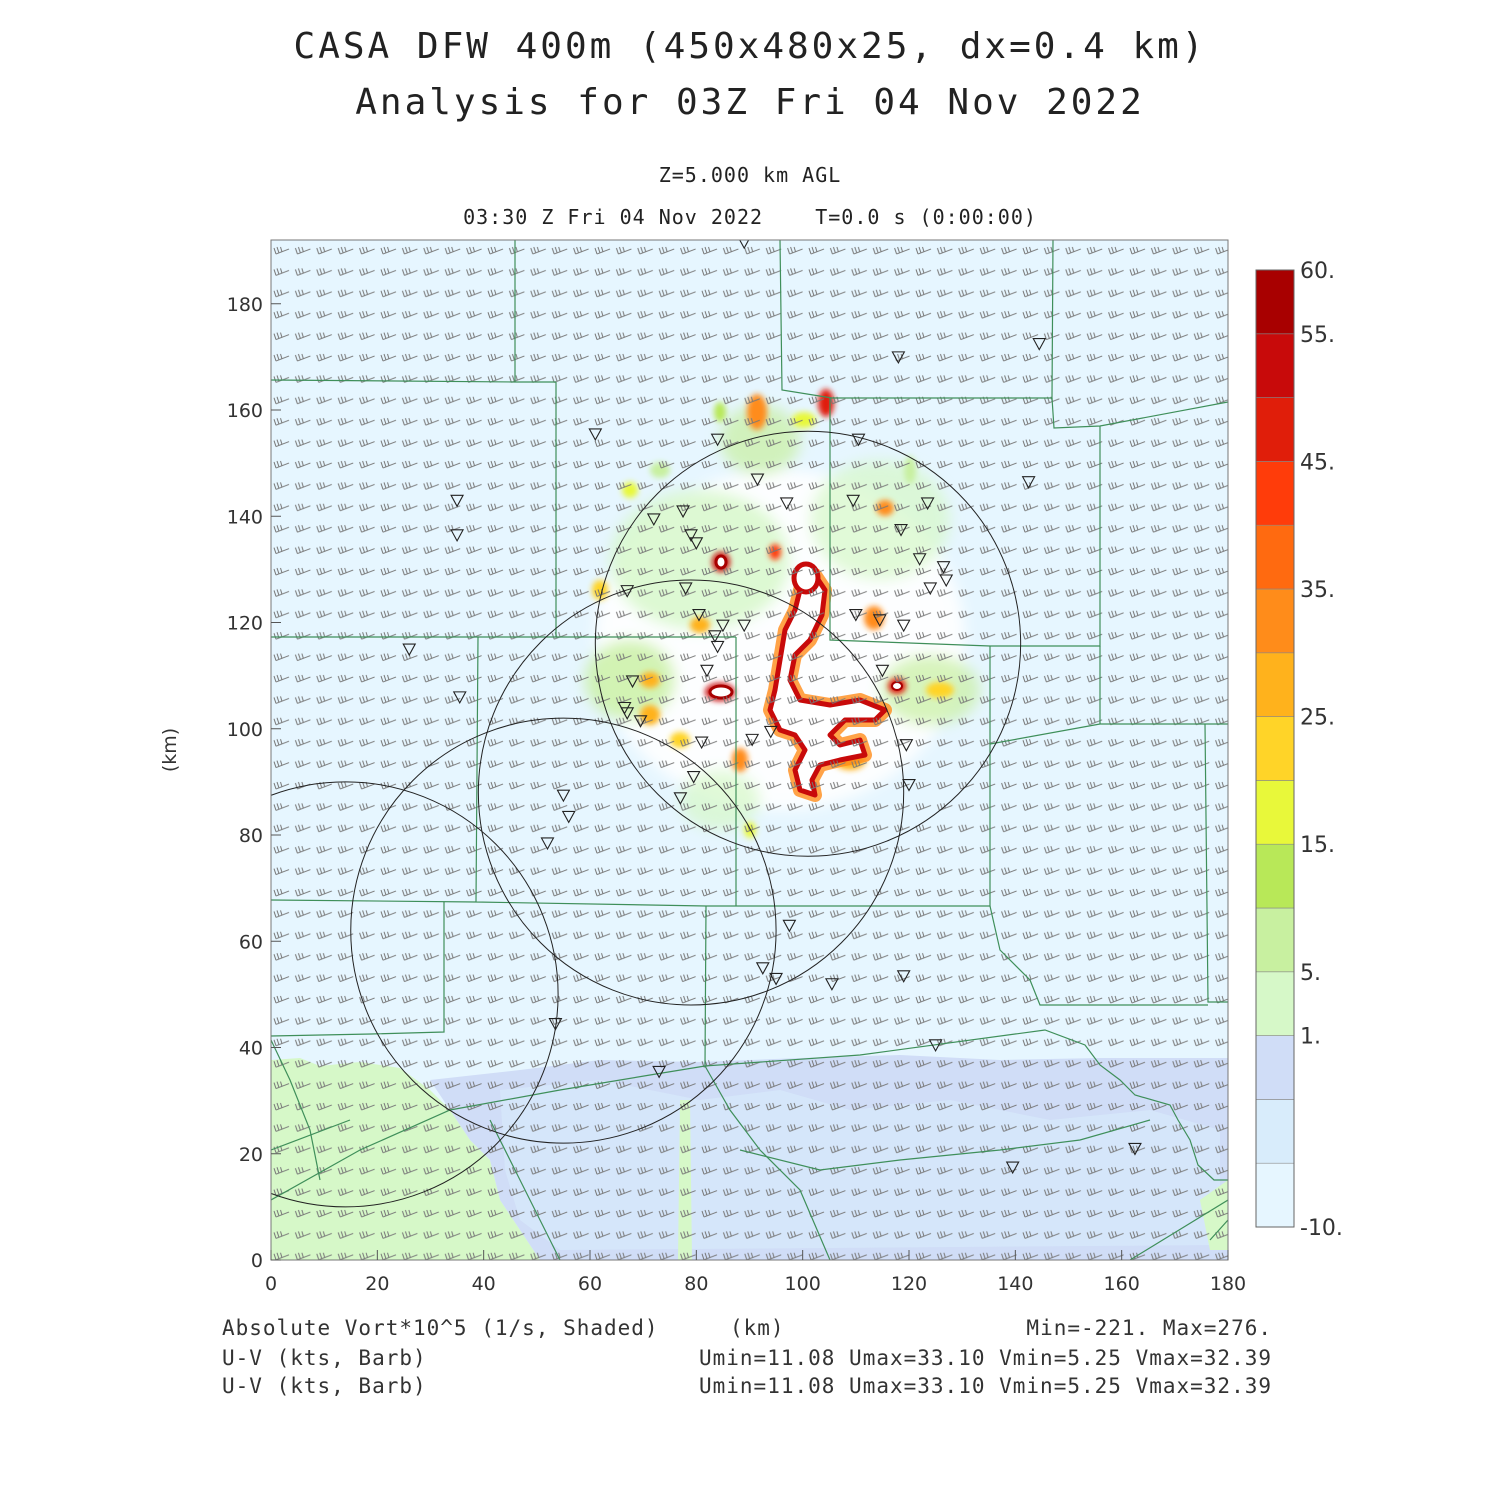 Image resolution: width=1500 pixels, height=1500 pixels. Describe the element at coordinates (271, 1284) in the screenshot. I see `x-tick-label: 0` at that location.